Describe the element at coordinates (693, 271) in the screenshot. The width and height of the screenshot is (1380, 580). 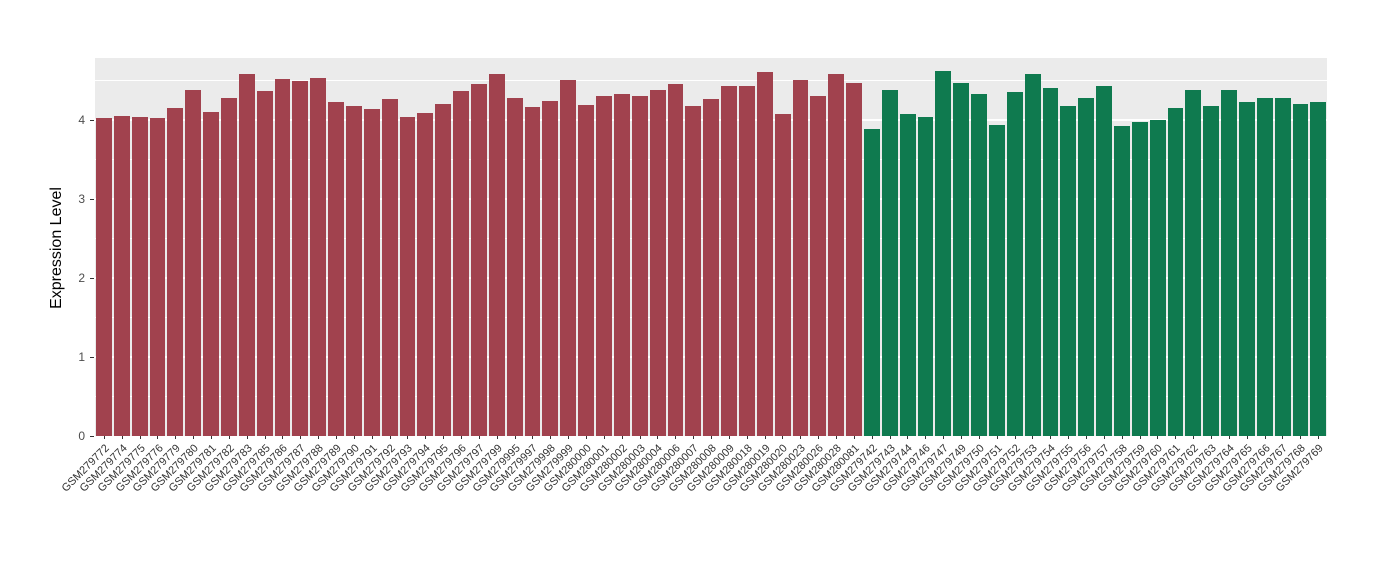
I see `bar-GSM280007` at that location.